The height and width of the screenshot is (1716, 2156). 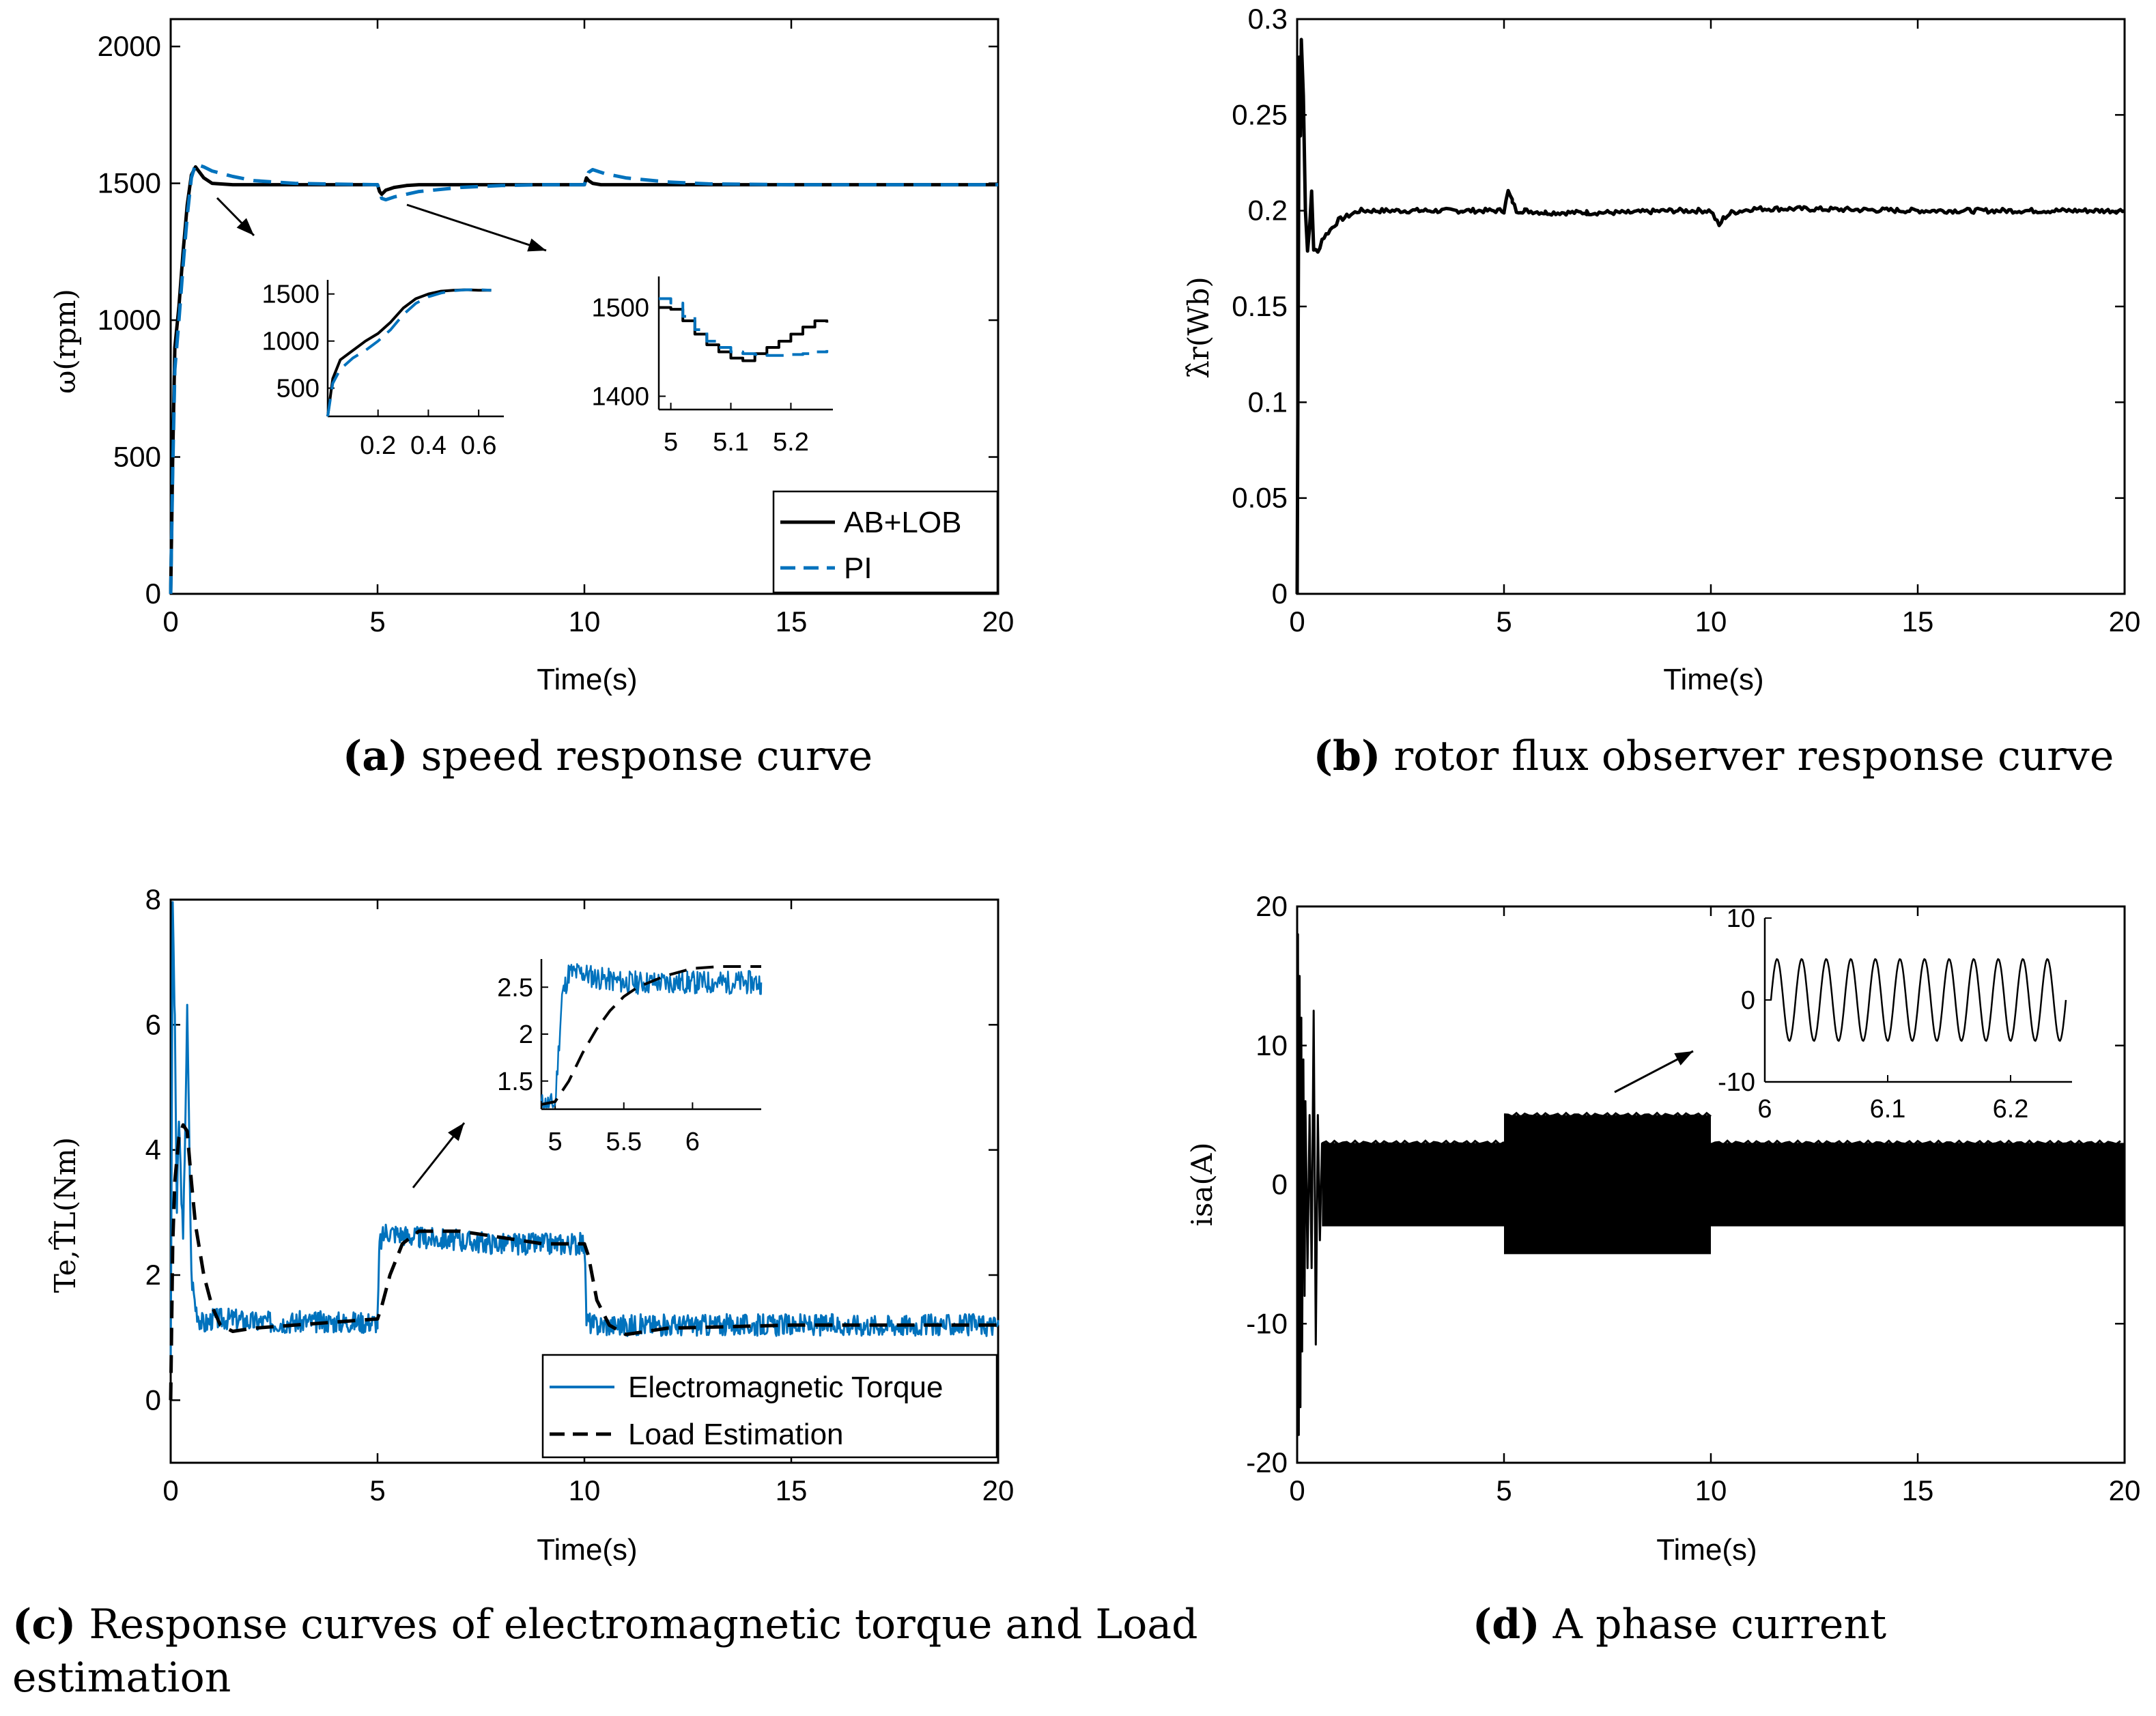 I want to click on panel-d-caption: (d) A phase current, so click(x=1679, y=1624).